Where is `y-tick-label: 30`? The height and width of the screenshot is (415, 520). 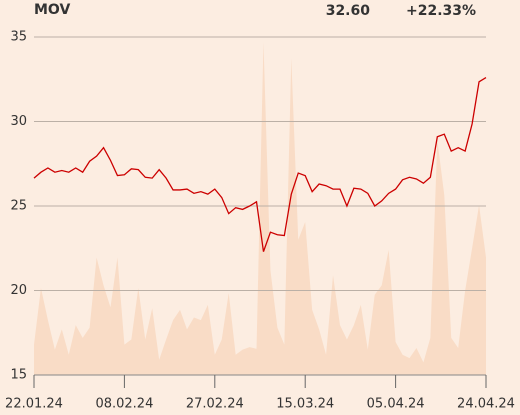
y-tick-label: 30 is located at coordinates (18, 121).